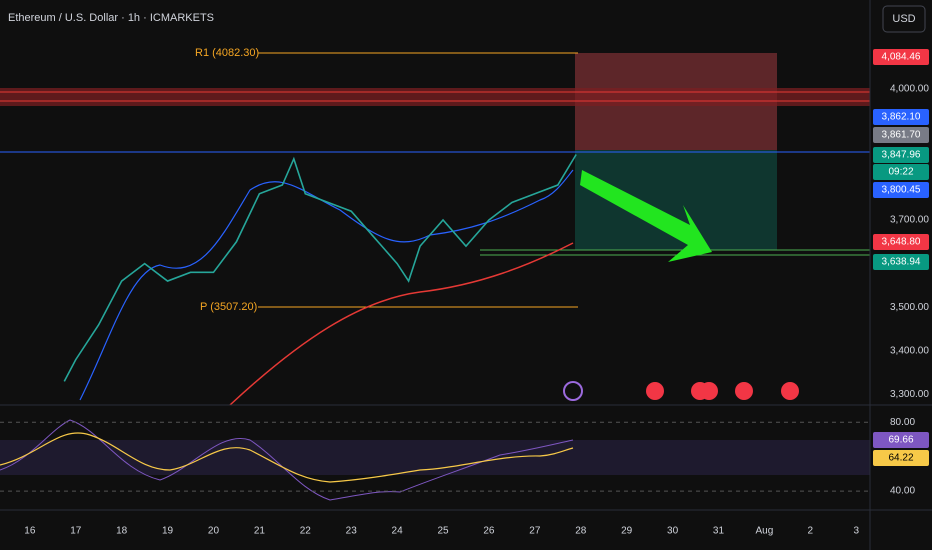  Describe the element at coordinates (909, 394) in the screenshot. I see `y-tick-label: 3,300.00` at that location.